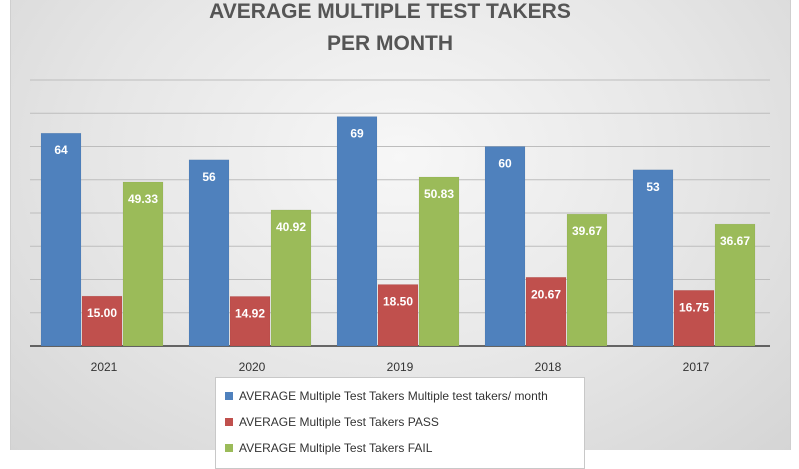 This screenshot has width=799, height=469. What do you see at coordinates (143, 199) in the screenshot?
I see `data-label-fail-2021: 49.33` at bounding box center [143, 199].